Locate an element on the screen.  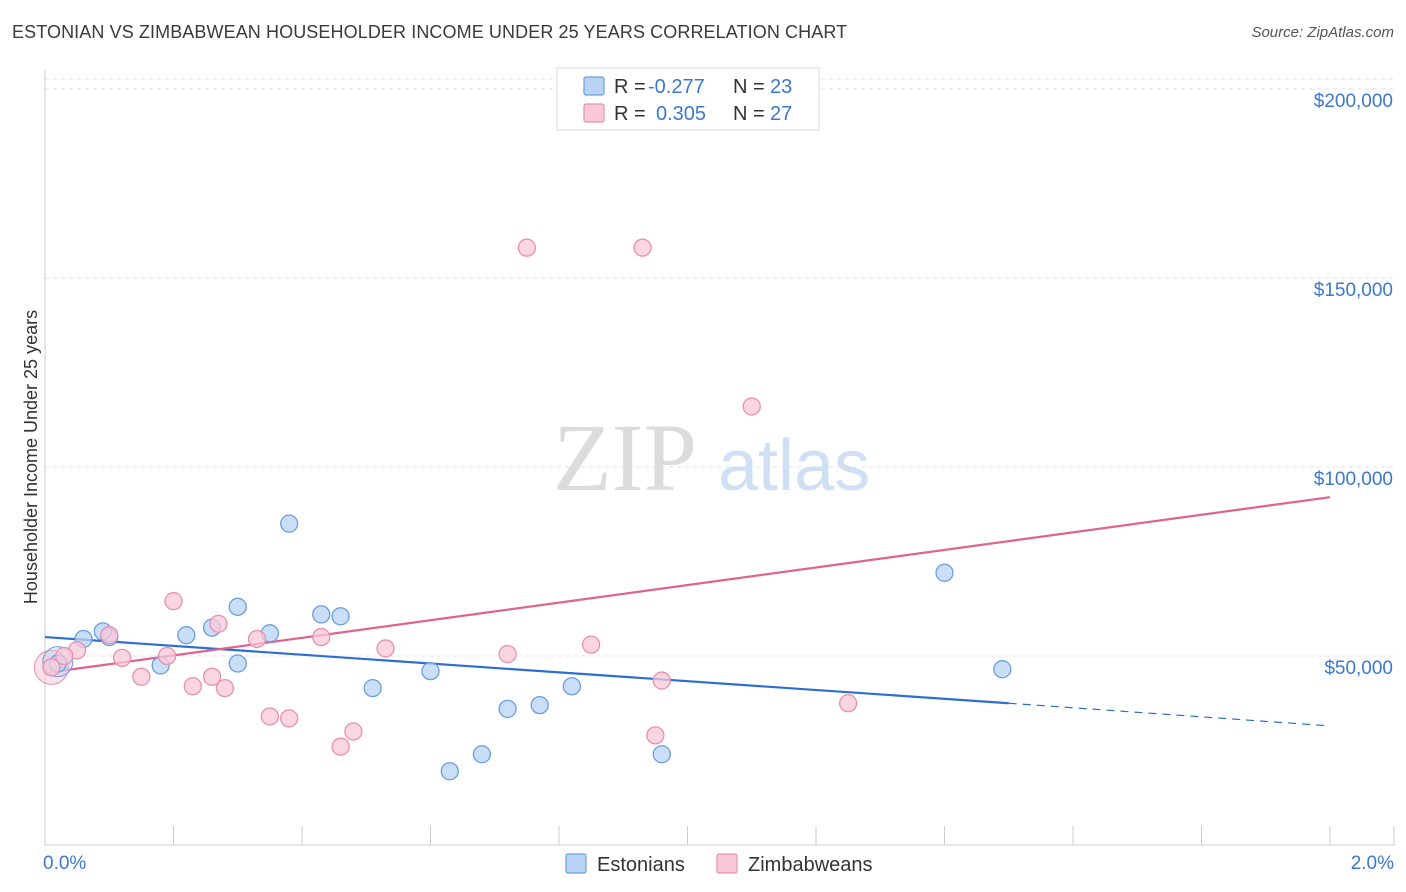
watermark-atlas: atlas is located at coordinates (794, 466).